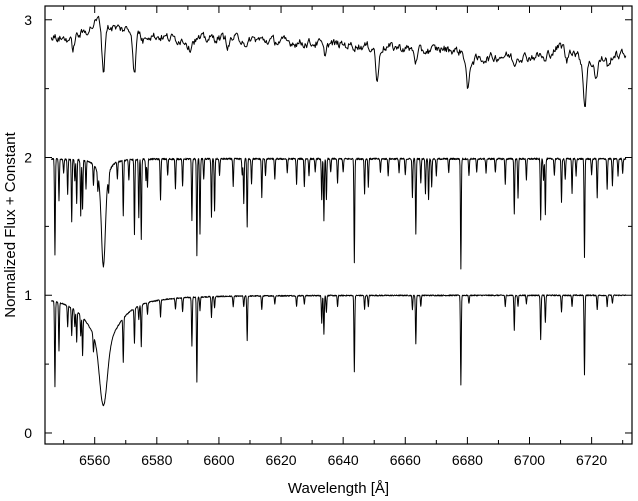  Describe the element at coordinates (28, 158) in the screenshot. I see `y-tick-label: 2` at that location.